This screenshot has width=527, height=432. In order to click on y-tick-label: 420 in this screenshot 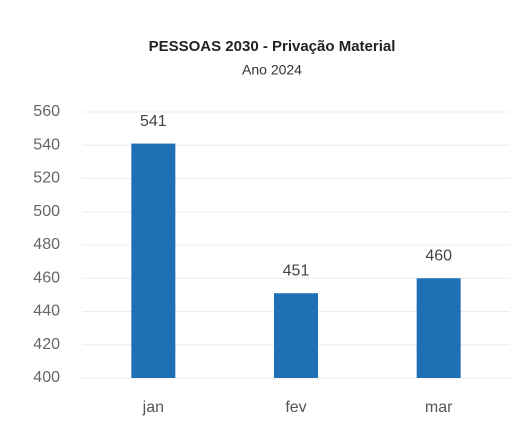, I will do `click(46, 344)`.